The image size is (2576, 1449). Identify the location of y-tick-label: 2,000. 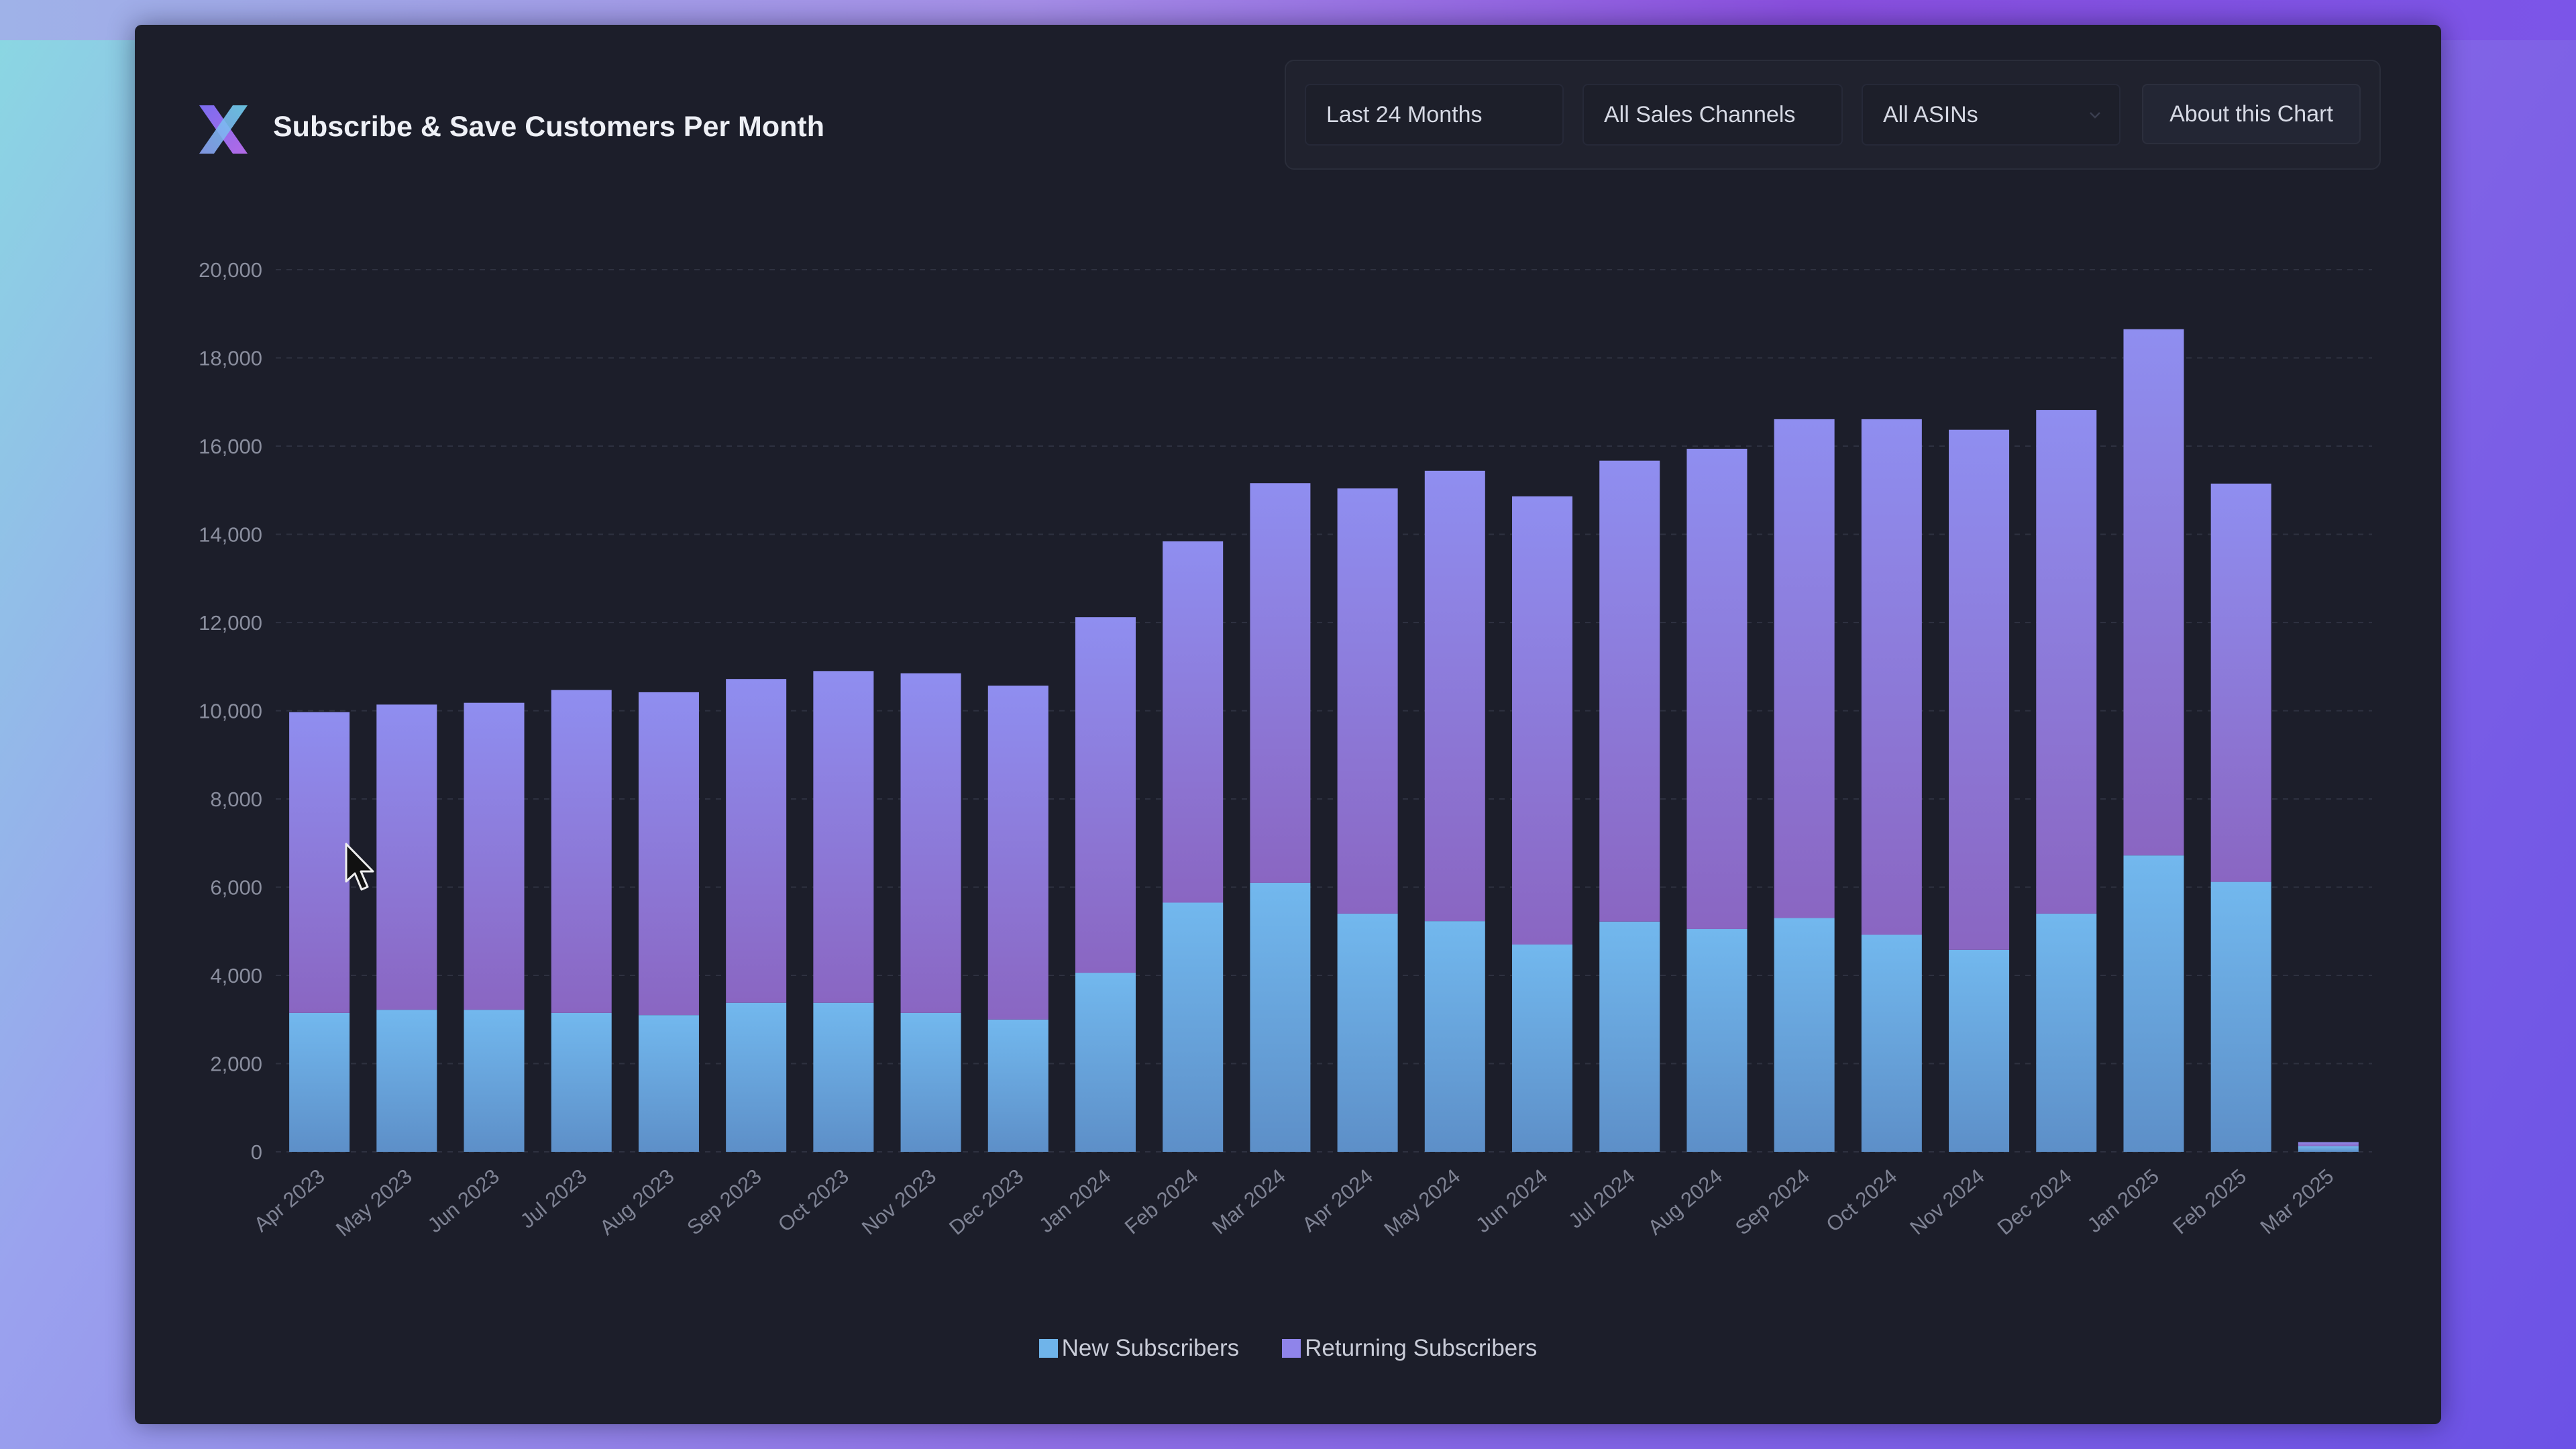
(236, 1064).